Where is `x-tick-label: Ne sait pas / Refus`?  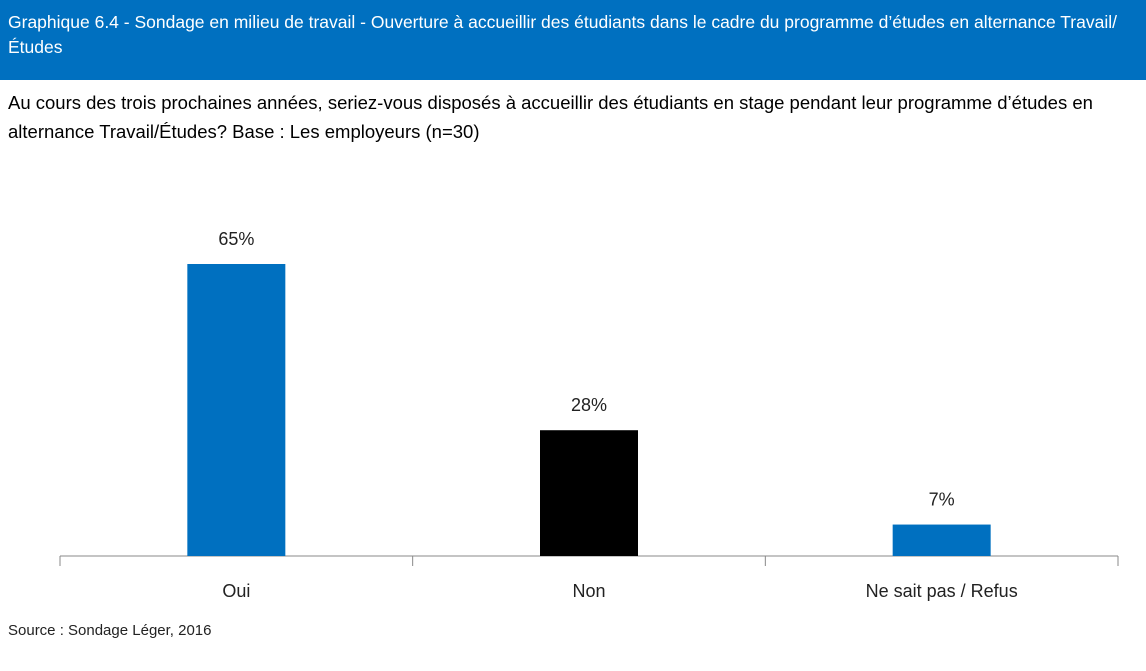 x-tick-label: Ne sait pas / Refus is located at coordinates (942, 591).